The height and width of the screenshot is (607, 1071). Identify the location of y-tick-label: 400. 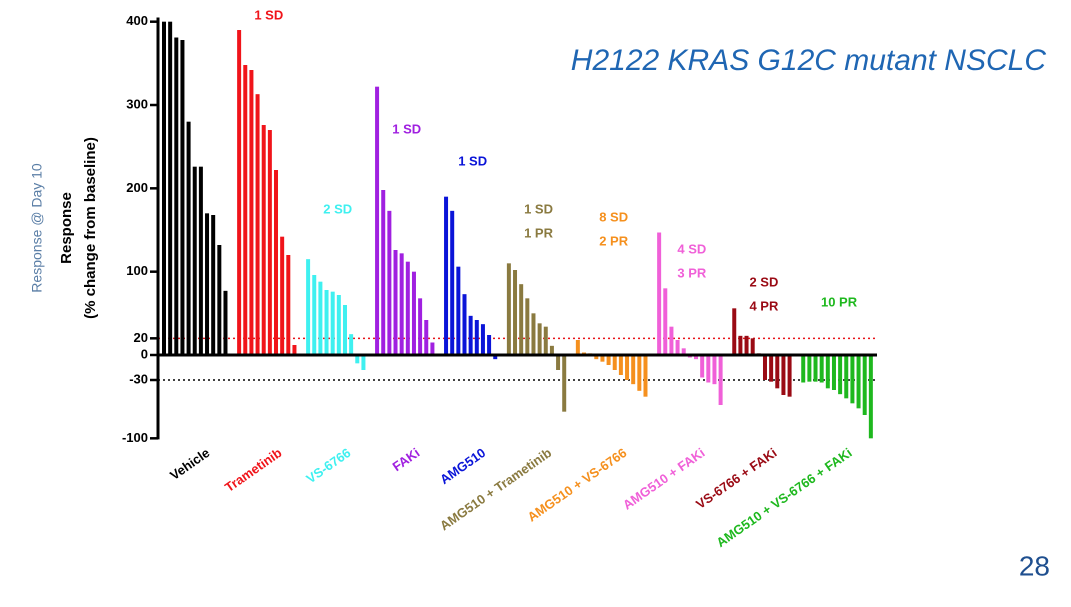
(137, 20).